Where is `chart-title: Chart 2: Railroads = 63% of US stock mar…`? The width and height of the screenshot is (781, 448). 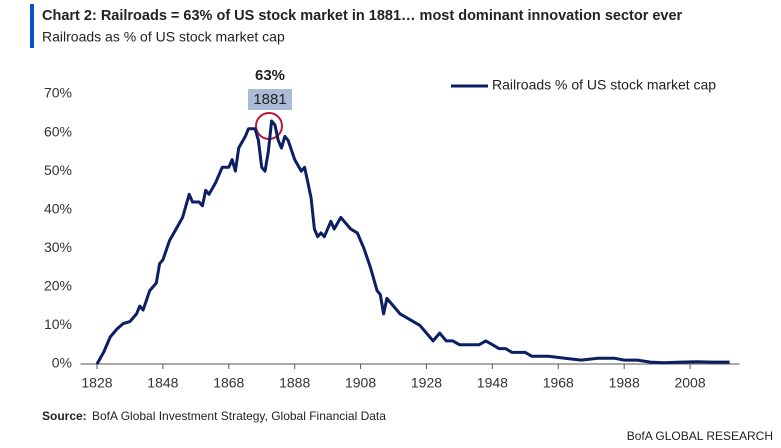
chart-title: Chart 2: Railroads = 63% of US stock mar… is located at coordinates (362, 16).